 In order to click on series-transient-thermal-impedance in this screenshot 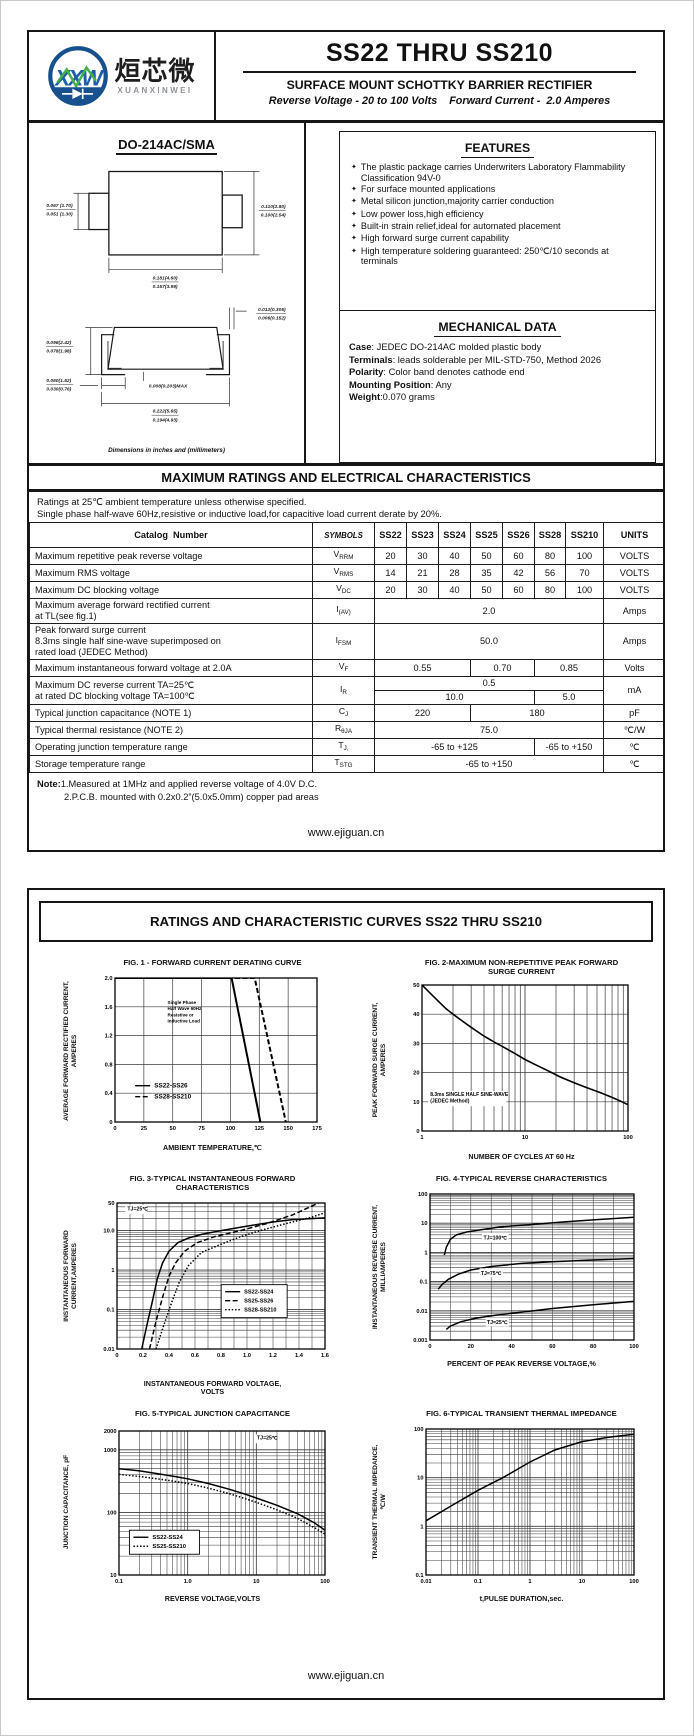, I will do `click(529, 1477)`.